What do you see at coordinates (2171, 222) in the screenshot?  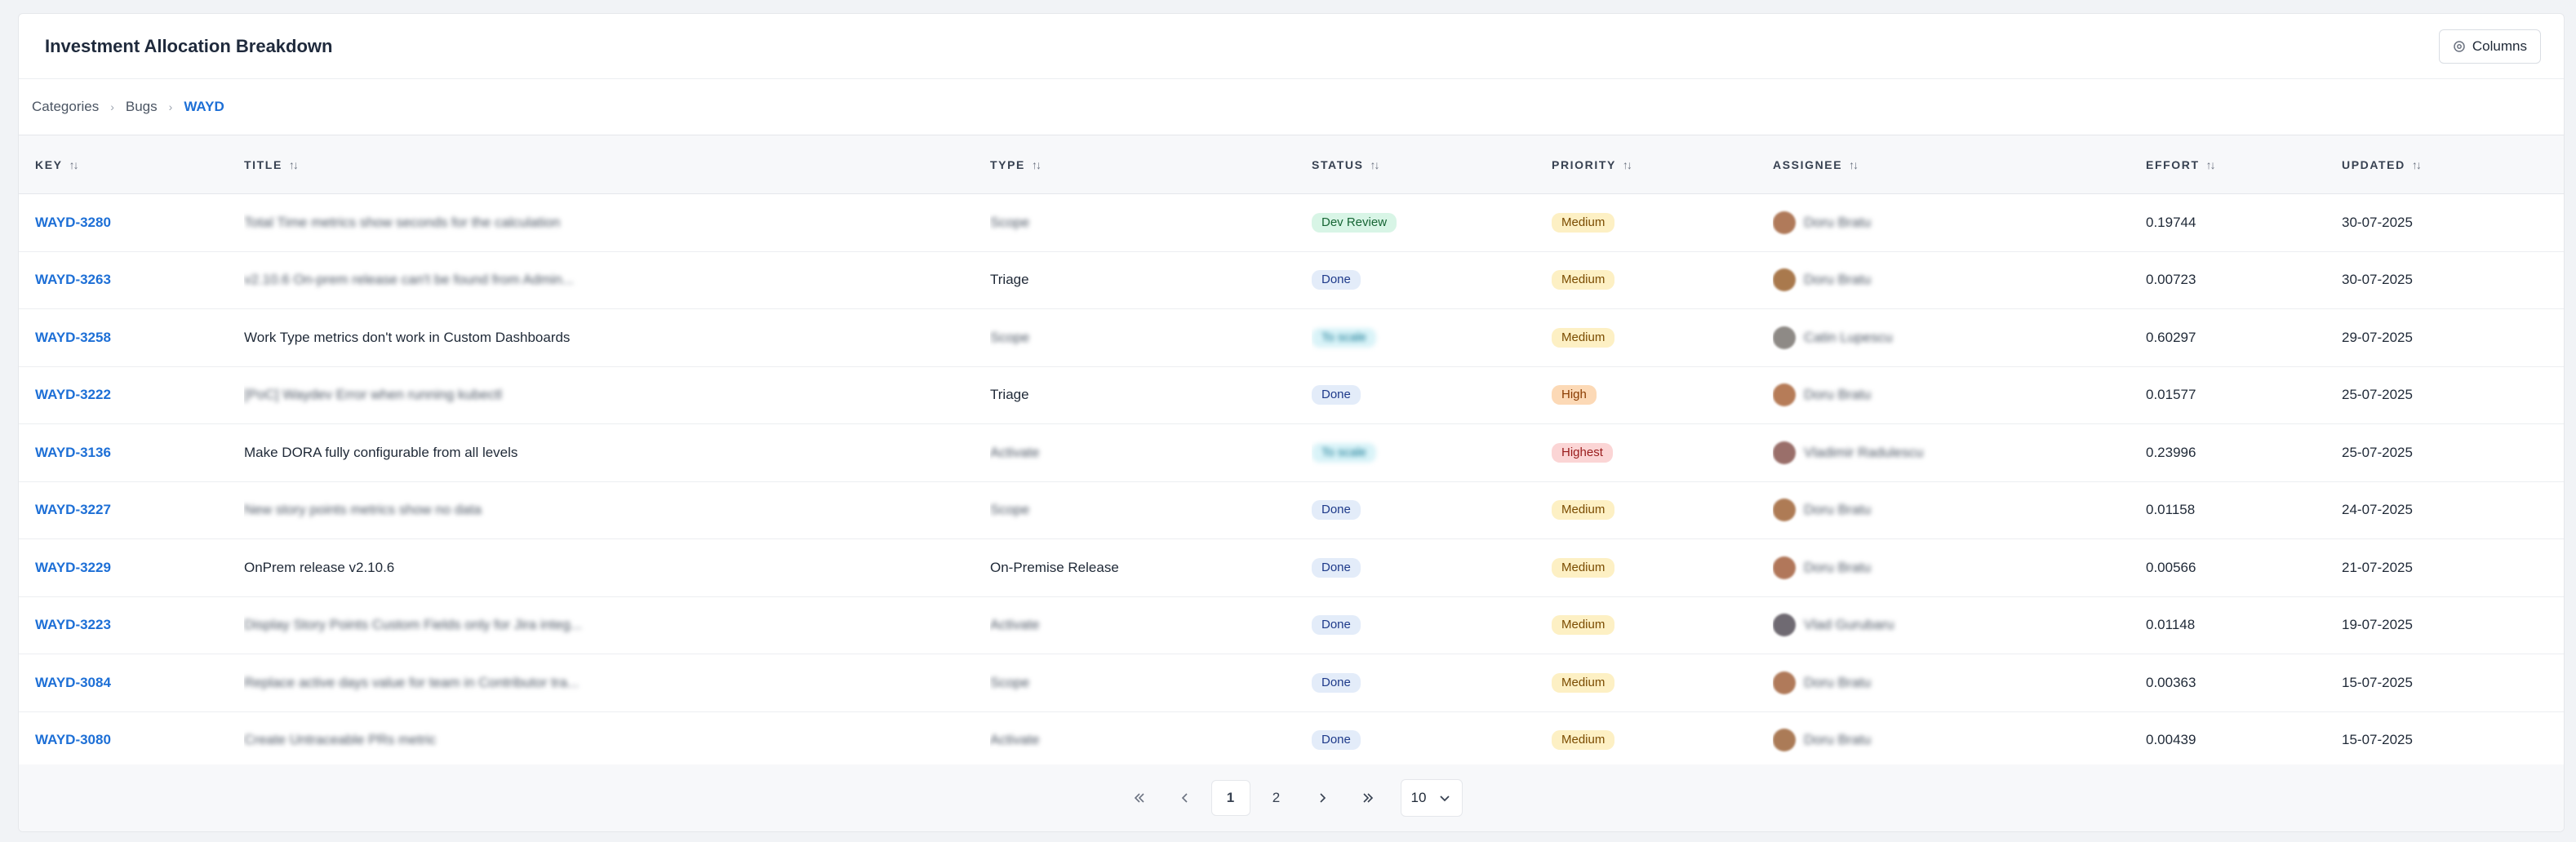 I see `effort-value: 0.19744` at bounding box center [2171, 222].